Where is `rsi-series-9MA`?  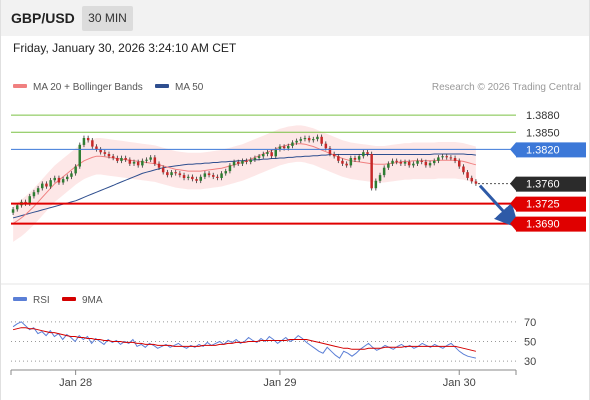 rsi-series-9MA is located at coordinates (244, 339).